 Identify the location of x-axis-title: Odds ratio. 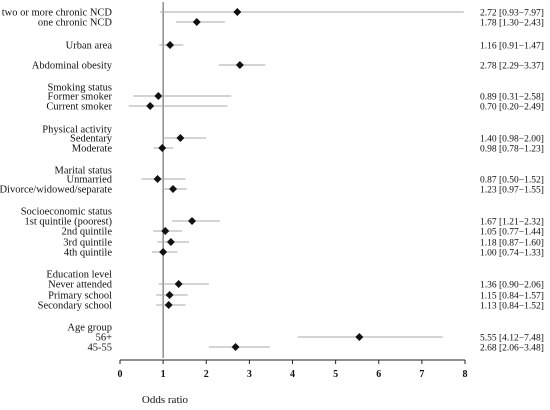
(165, 400).